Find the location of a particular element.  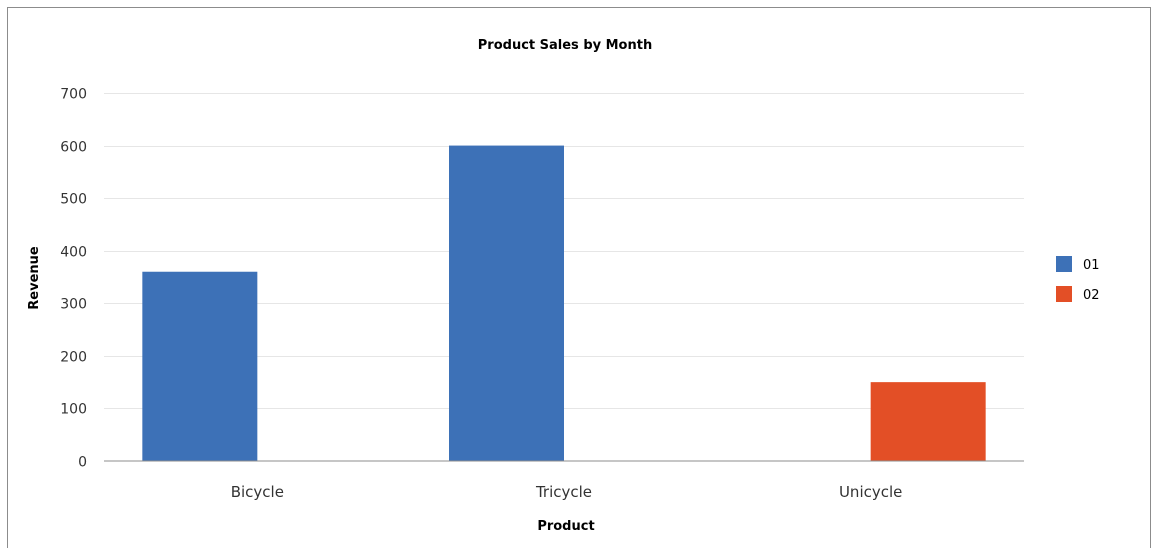

y-tick-label: 500 is located at coordinates (73, 200).